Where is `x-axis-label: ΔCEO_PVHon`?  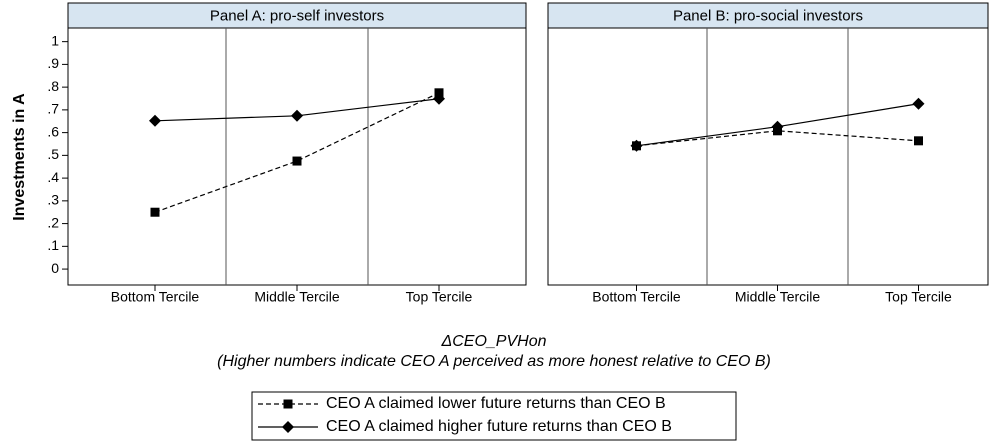 x-axis-label: ΔCEO_PVHon is located at coordinates (494, 341).